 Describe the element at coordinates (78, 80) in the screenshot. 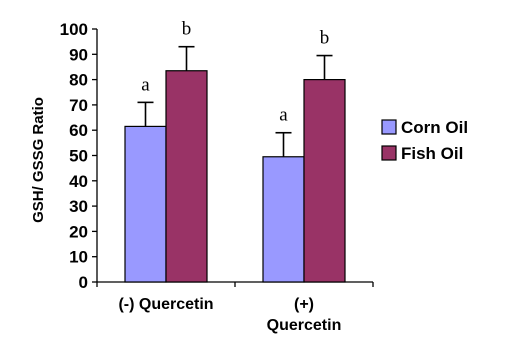

I see `y-tick-label: 80` at that location.